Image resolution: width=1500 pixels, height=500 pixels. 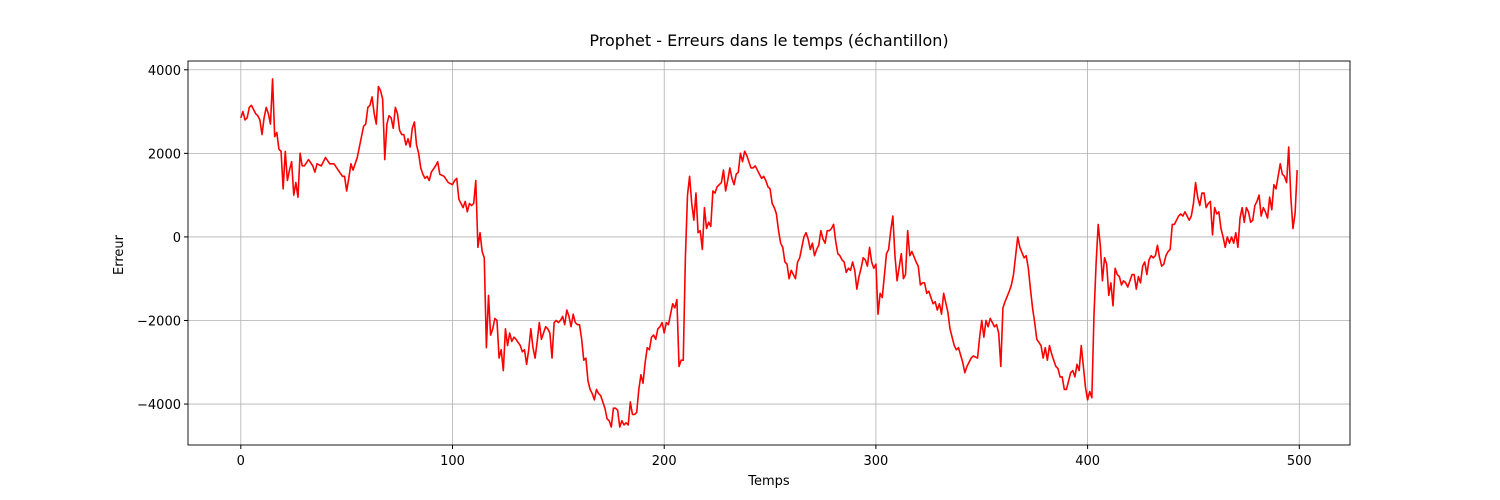 I want to click on y-tick-label: 4000, so click(x=164, y=71).